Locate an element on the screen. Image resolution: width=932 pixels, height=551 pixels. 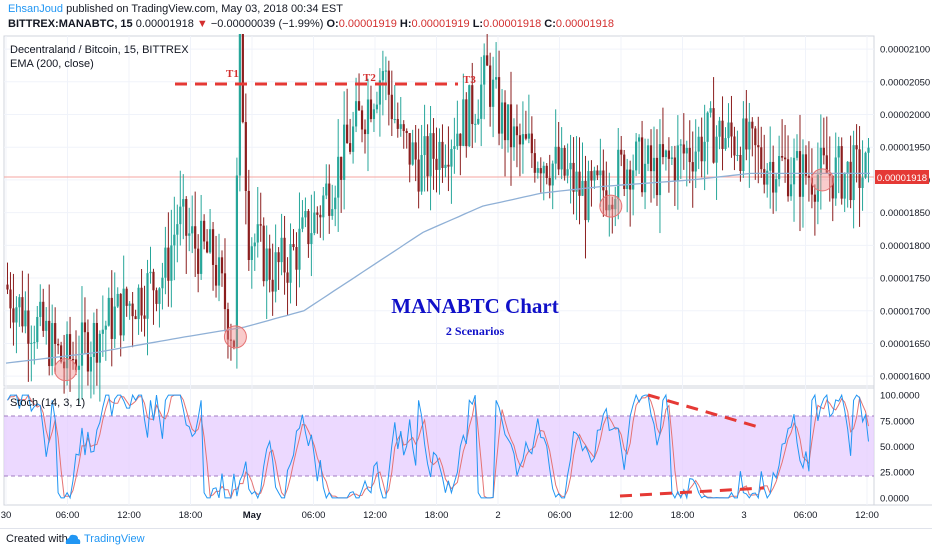
footer-brand: TradingView is located at coordinates (114, 539).